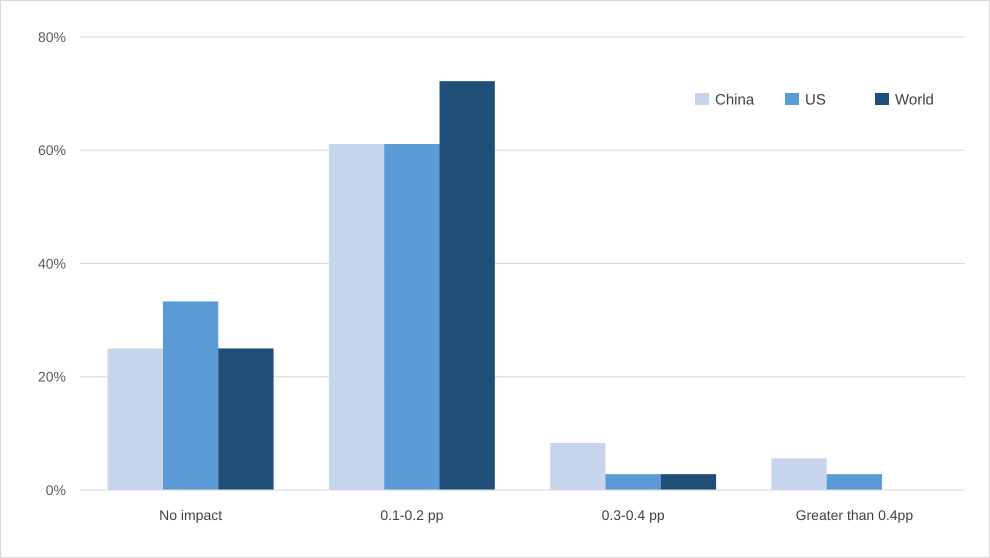  Describe the element at coordinates (412, 515) in the screenshot. I see `x-tick-label: 0.1-0.2 pp` at that location.